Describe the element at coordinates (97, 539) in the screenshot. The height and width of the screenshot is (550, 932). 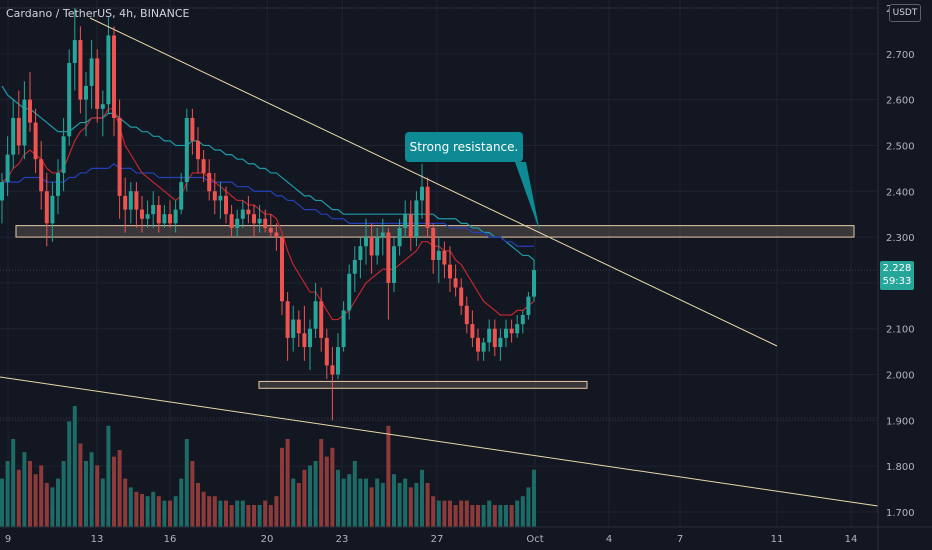
I see `time-tick-label: 13` at that location.